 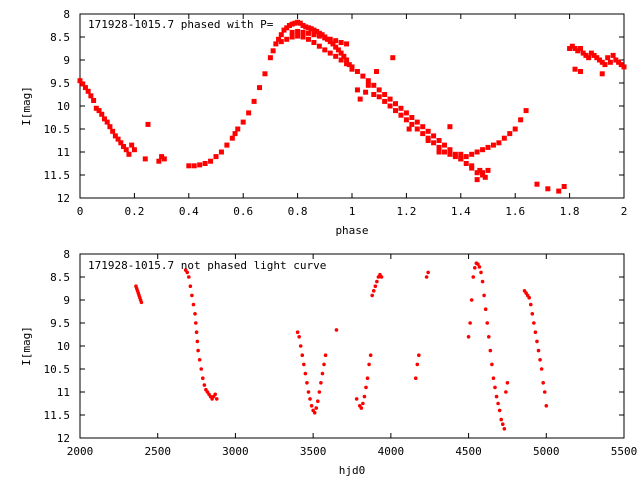 I want to click on x-tick-label: 4000, so click(x=391, y=451).